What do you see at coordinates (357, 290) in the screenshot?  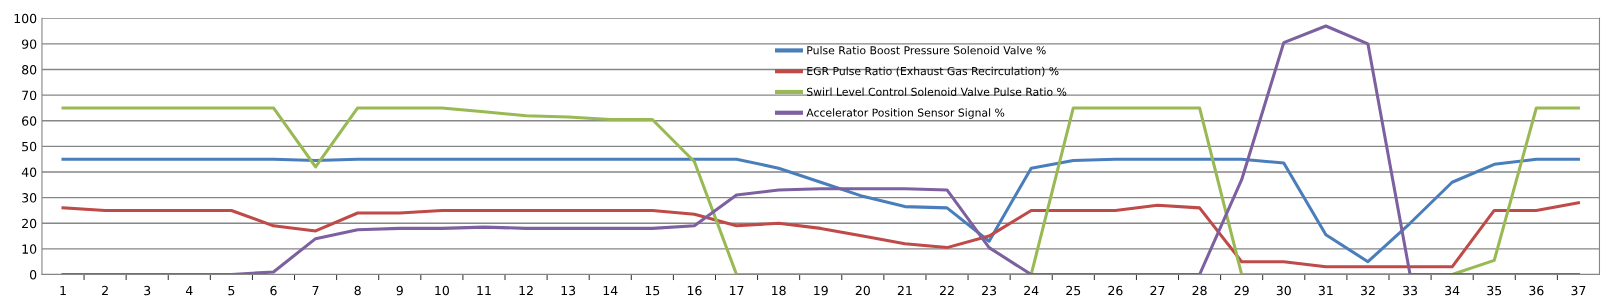 I see `x-tick-label: 8` at bounding box center [357, 290].